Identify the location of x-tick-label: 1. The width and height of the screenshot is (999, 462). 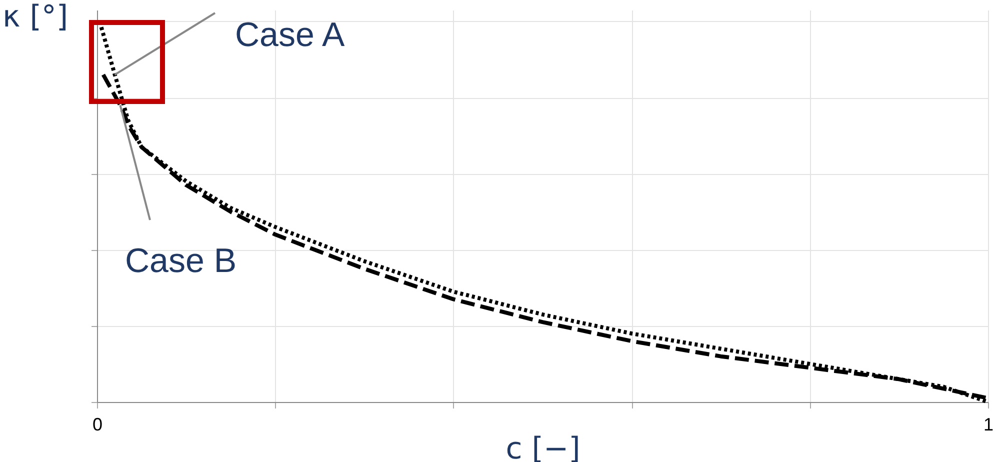
(988, 424).